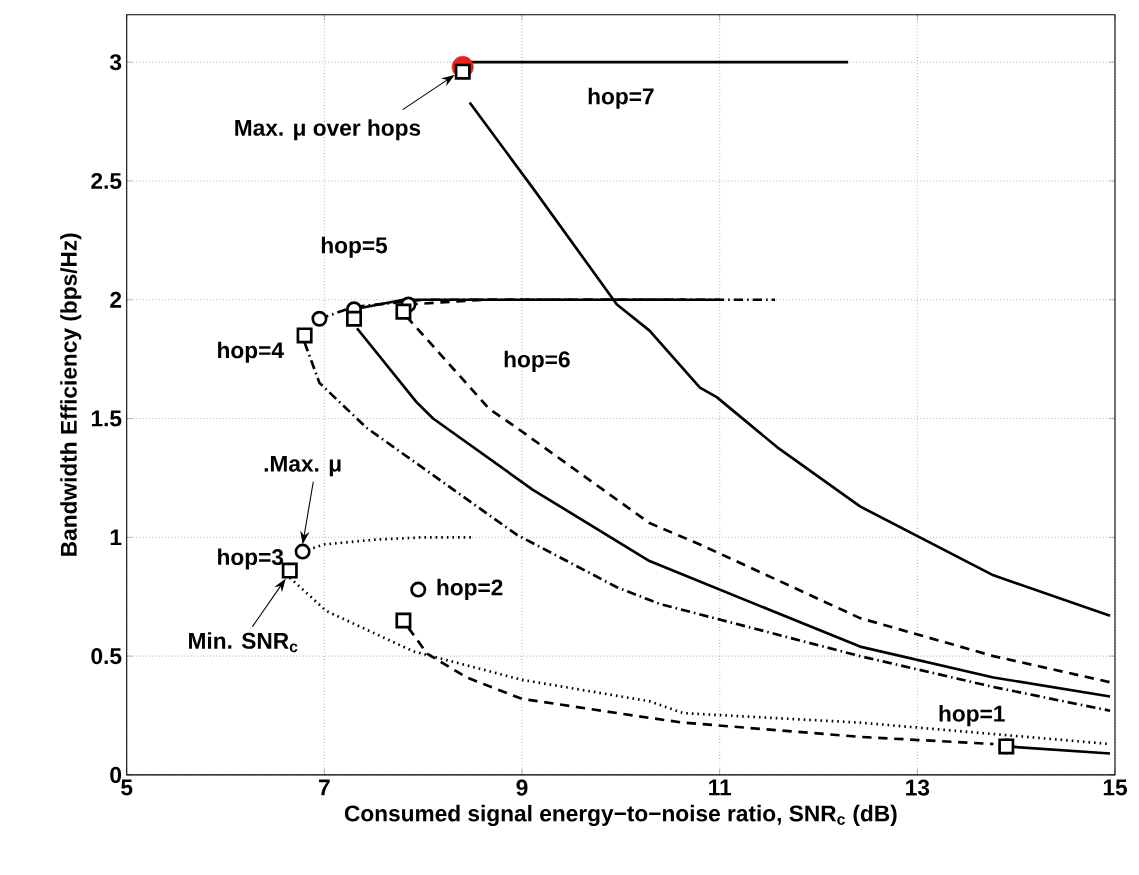 This screenshot has width=1139, height=875. What do you see at coordinates (522, 787) in the screenshot?
I see `x-tick-label: 9` at bounding box center [522, 787].